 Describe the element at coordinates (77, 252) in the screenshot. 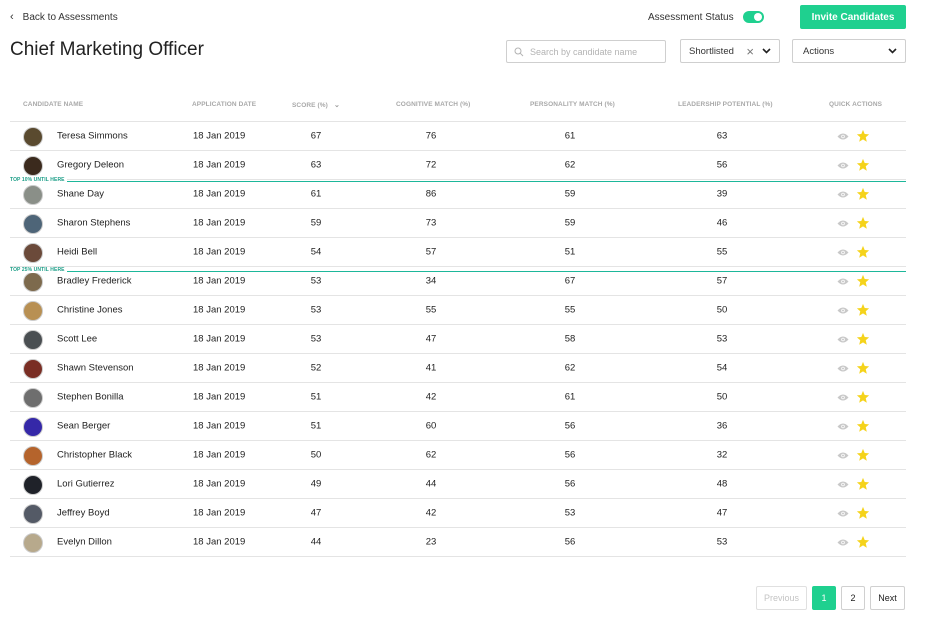

I see `candidate-name: Heidi Bell` at that location.